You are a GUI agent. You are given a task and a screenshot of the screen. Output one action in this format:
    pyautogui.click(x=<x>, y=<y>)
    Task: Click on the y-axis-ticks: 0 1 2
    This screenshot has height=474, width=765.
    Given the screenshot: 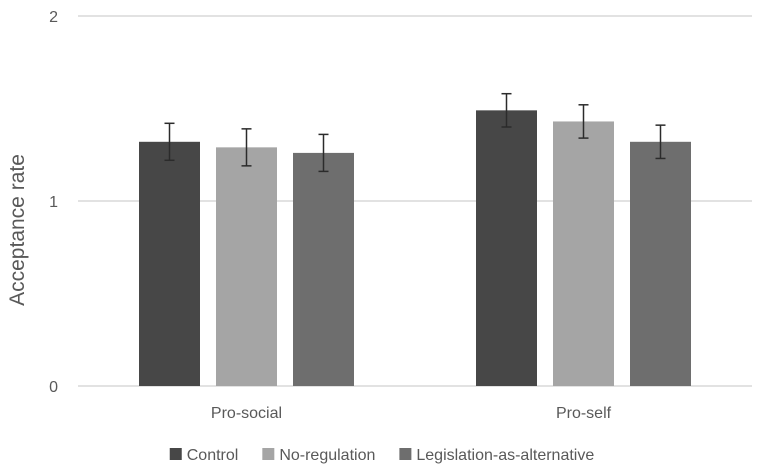 What is the action you would take?
    pyautogui.click(x=53, y=202)
    